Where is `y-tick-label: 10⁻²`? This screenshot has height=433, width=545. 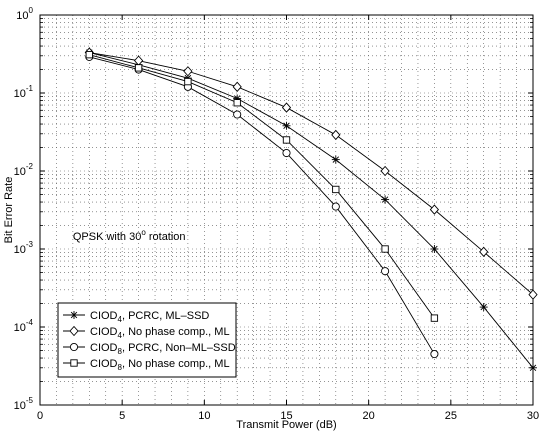
y-tick-label: 10⁻² is located at coordinates (24, 170).